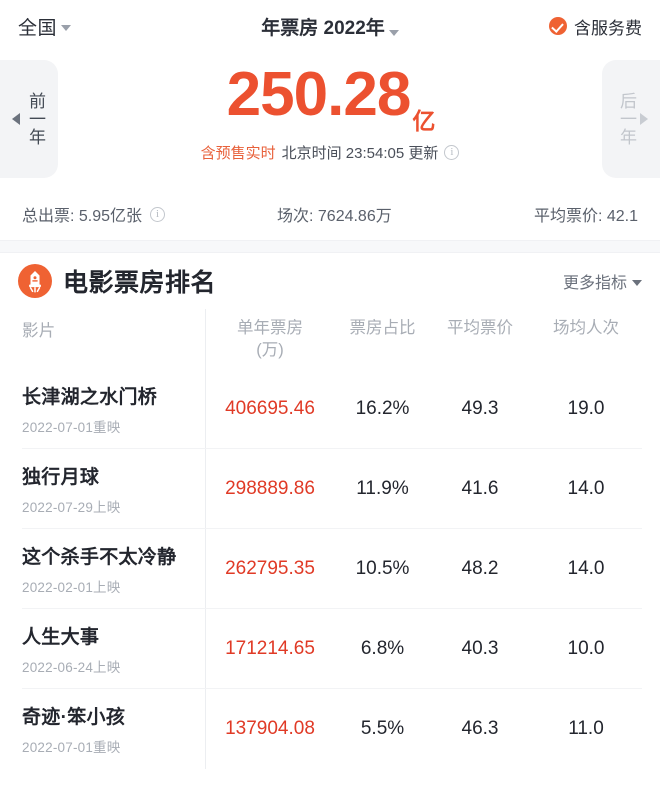 The height and width of the screenshot is (792, 660). What do you see at coordinates (424, 121) in the screenshot?
I see `total-box-office-unit: 亿` at bounding box center [424, 121].